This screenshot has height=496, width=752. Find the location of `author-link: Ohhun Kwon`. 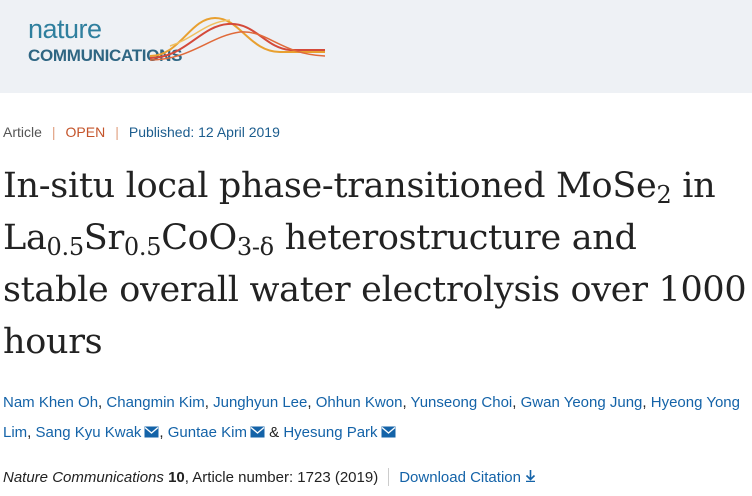

author-link: Ohhun Kwon is located at coordinates (359, 402).